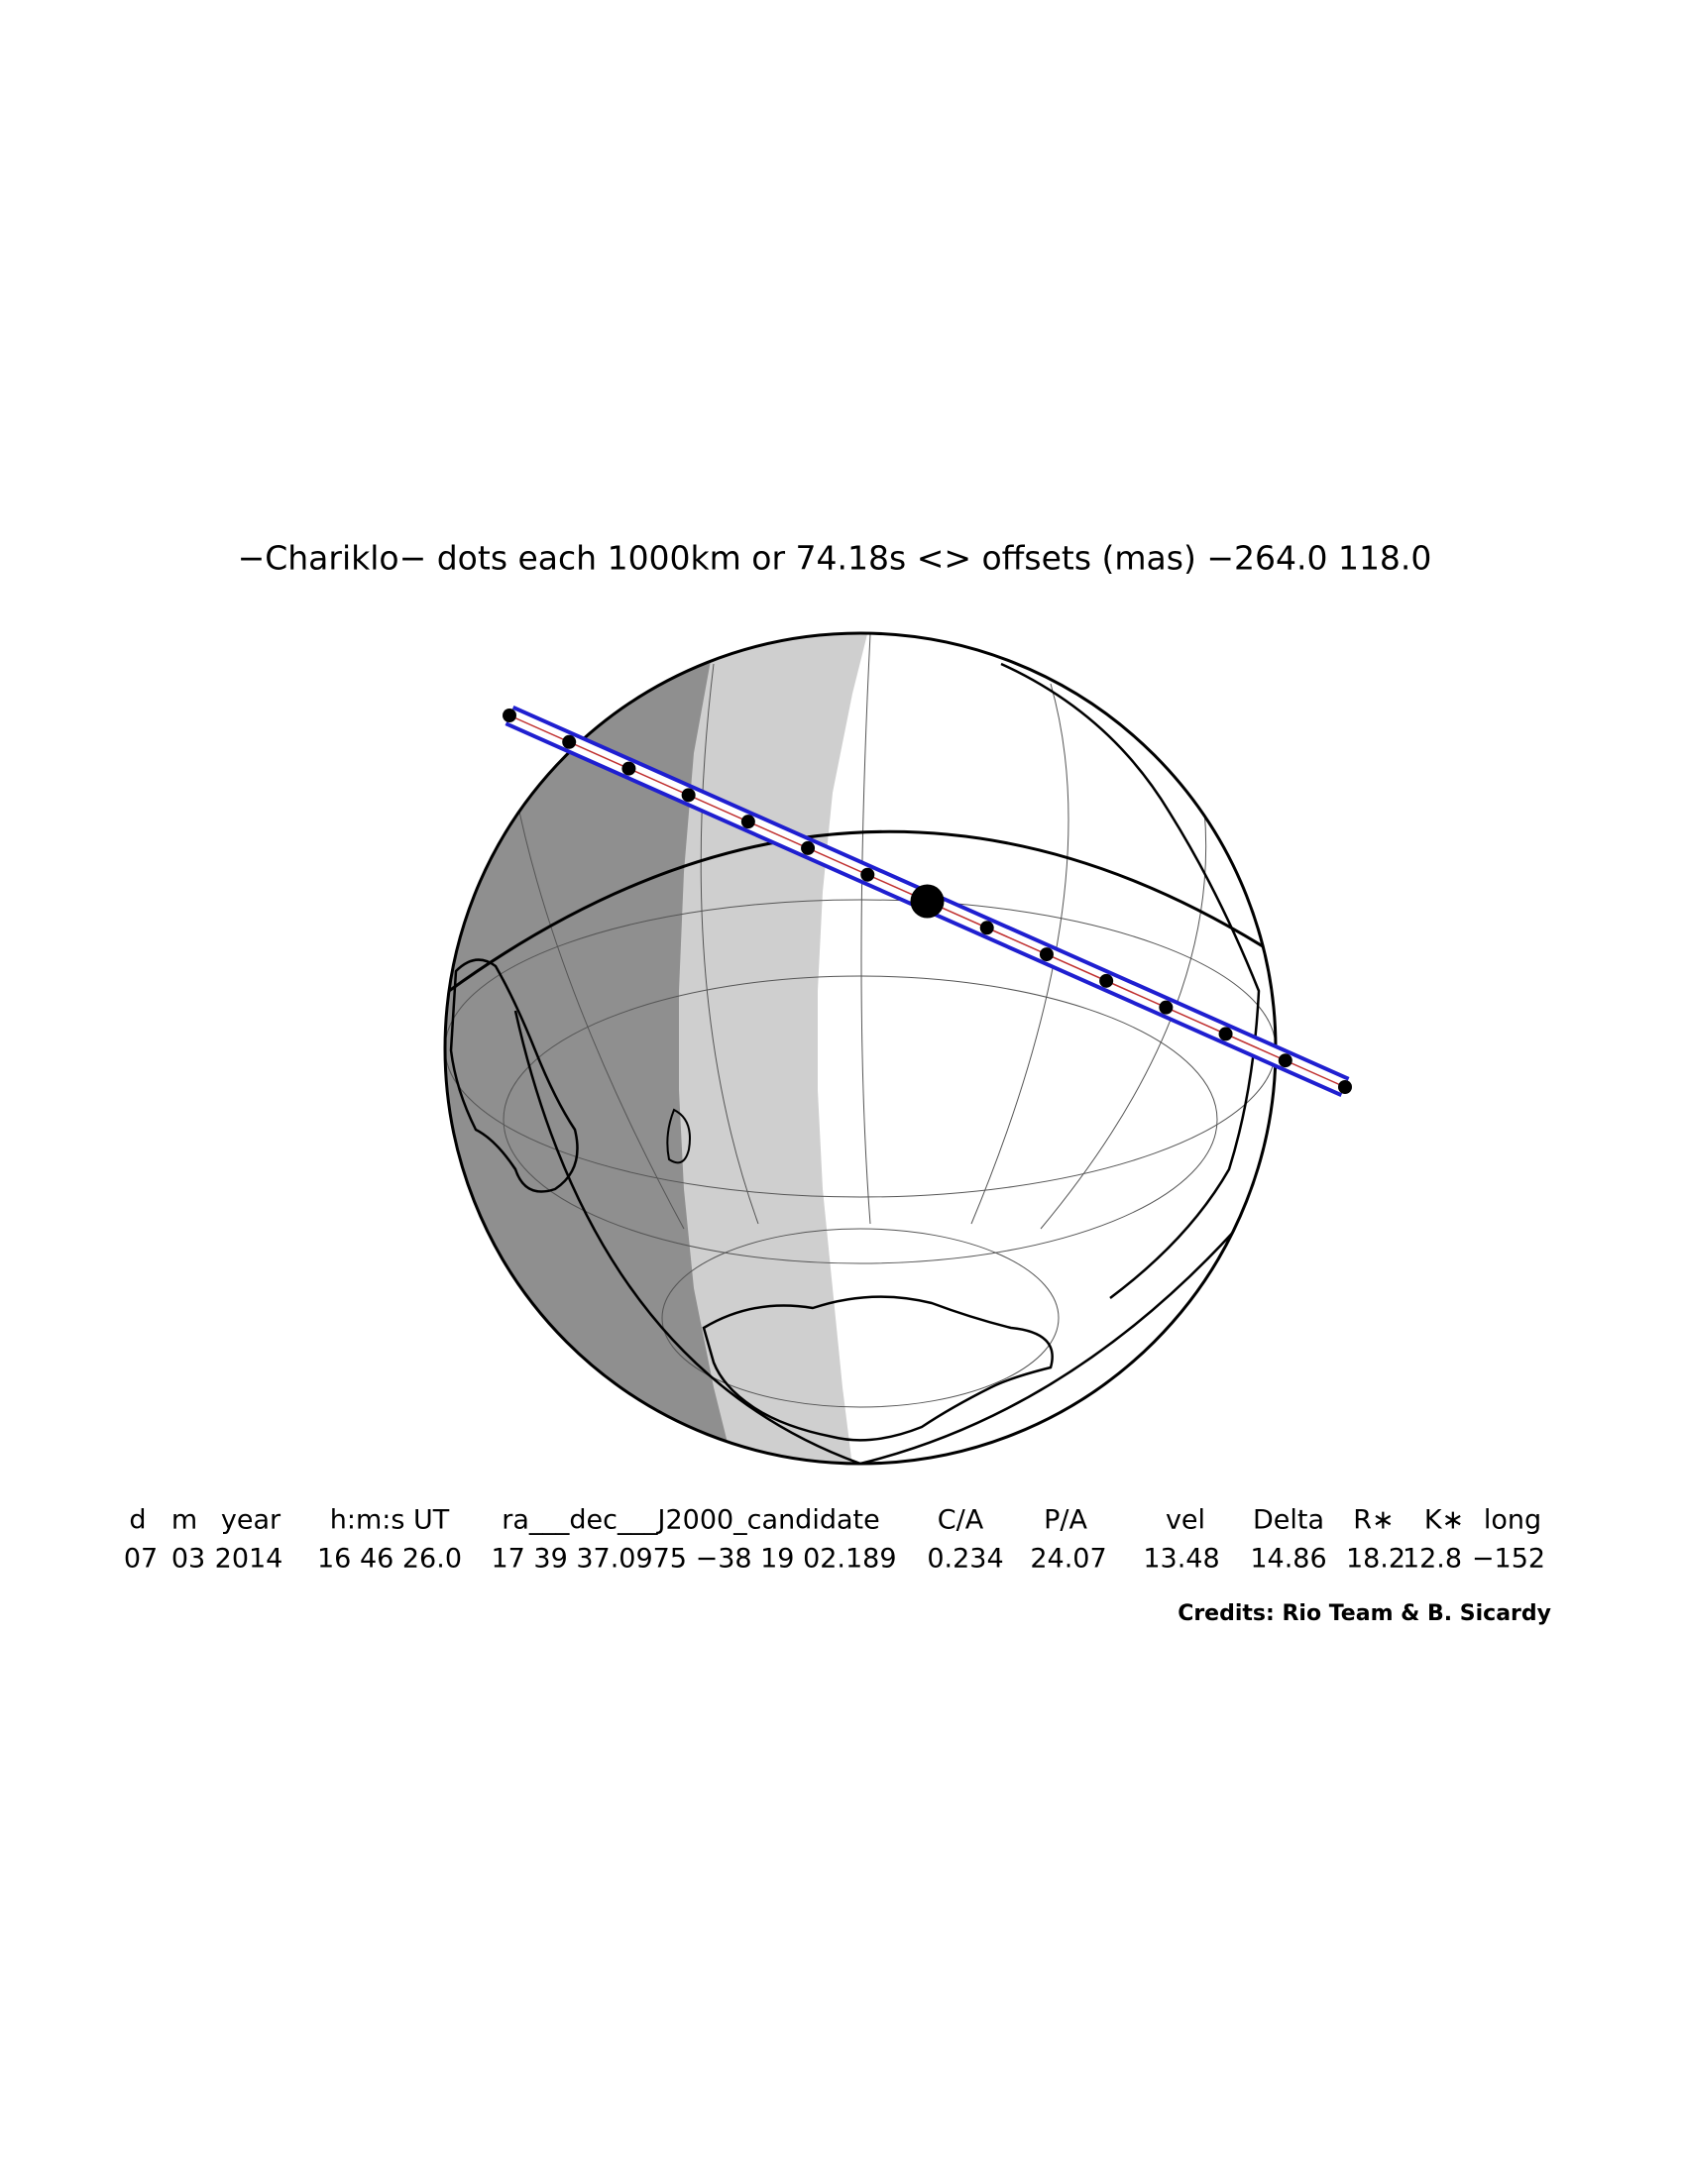  Describe the element at coordinates (678, 1136) in the screenshot. I see `new-zealand` at that location.